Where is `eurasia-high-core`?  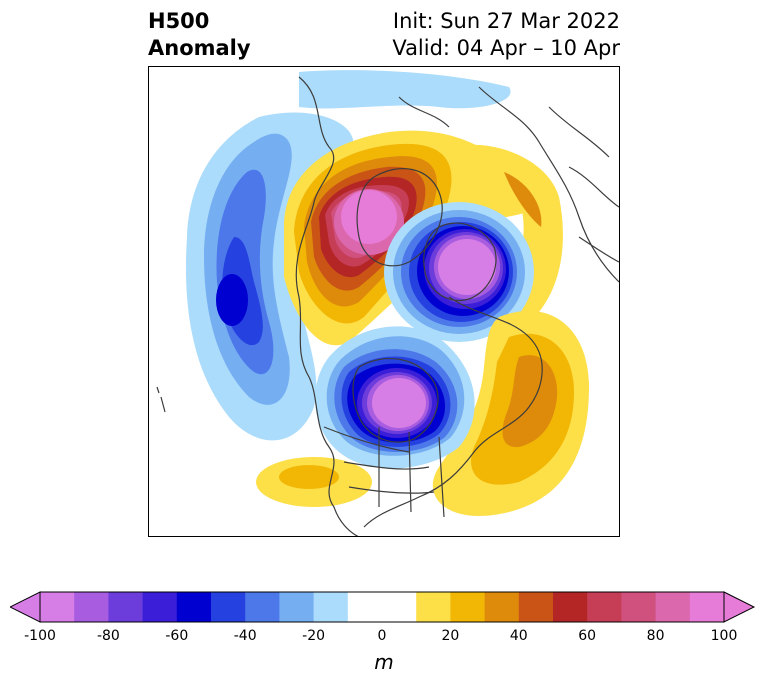
eurasia-high-core is located at coordinates (523, 199).